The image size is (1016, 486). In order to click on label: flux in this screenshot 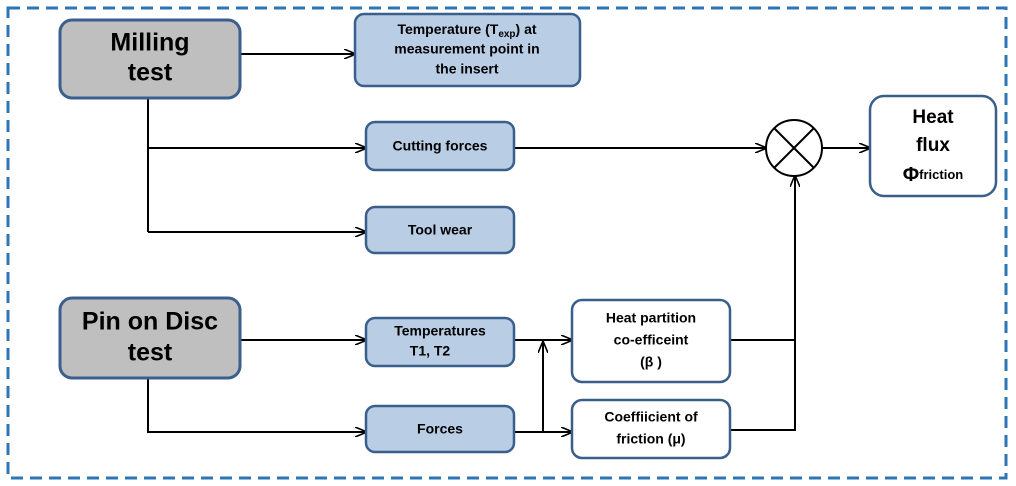, I will do `click(933, 145)`.